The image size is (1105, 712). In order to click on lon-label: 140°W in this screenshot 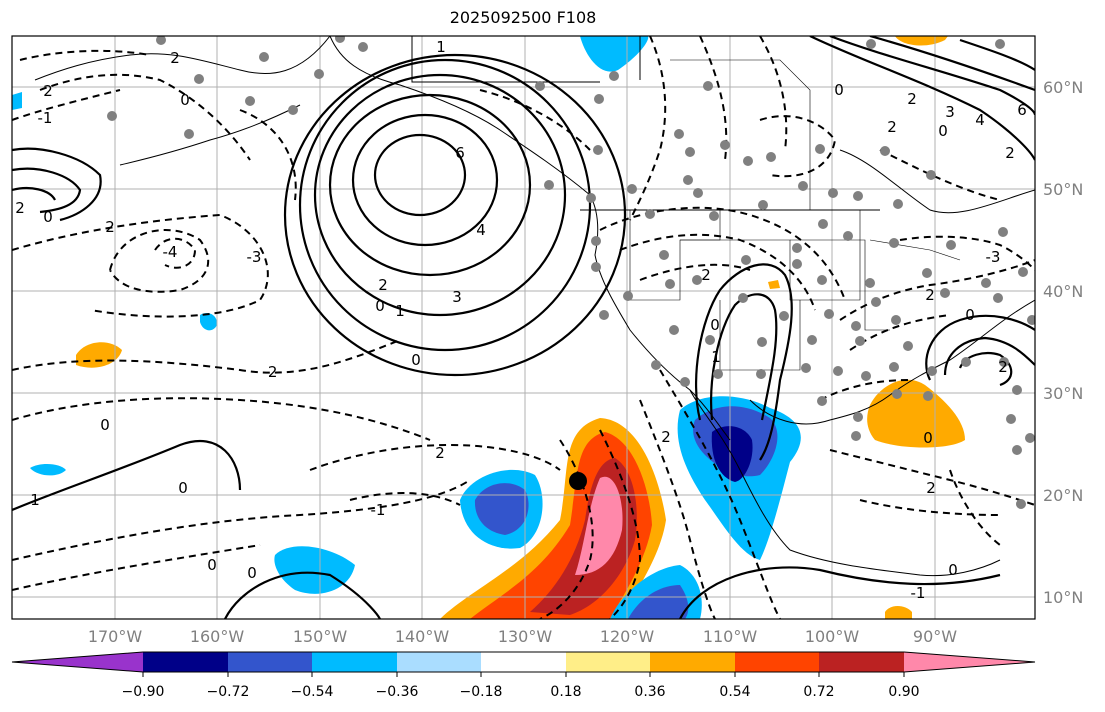, I will do `click(422, 636)`.